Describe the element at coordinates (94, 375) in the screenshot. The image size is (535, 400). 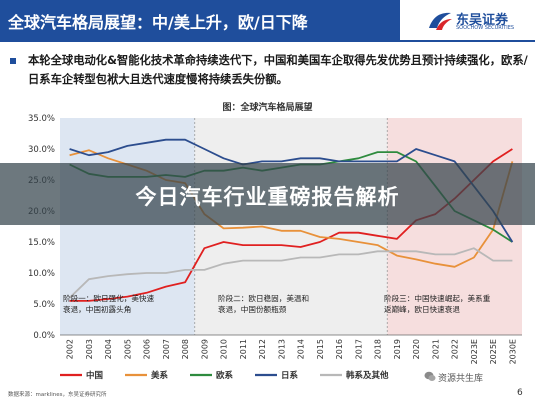
I see `legend-label: 中国` at that location.